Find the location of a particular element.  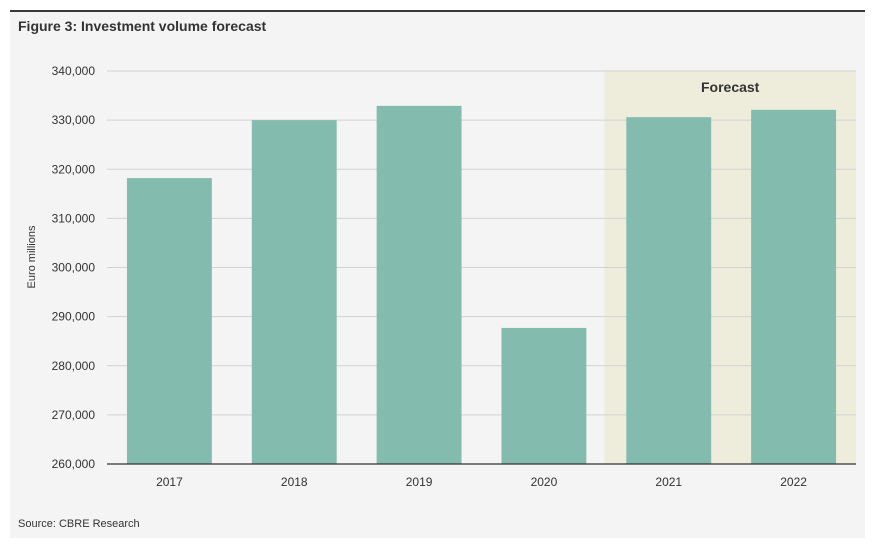

top-rule is located at coordinates (437, 11).